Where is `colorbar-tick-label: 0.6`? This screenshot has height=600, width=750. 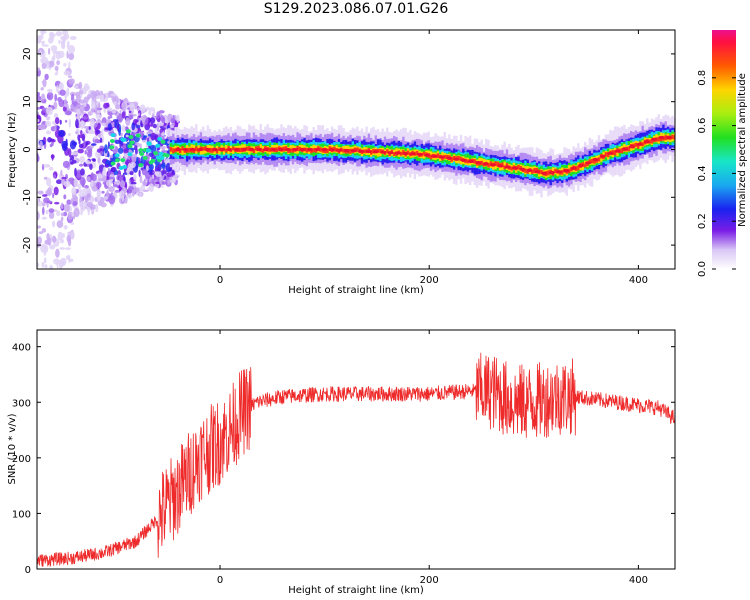 colorbar-tick-label: 0.6 is located at coordinates (702, 126).